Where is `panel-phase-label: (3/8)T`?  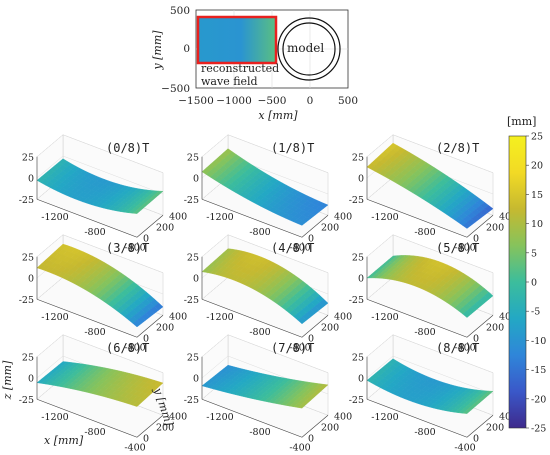
panel-phase-label: (3/8)T is located at coordinates (127, 248).